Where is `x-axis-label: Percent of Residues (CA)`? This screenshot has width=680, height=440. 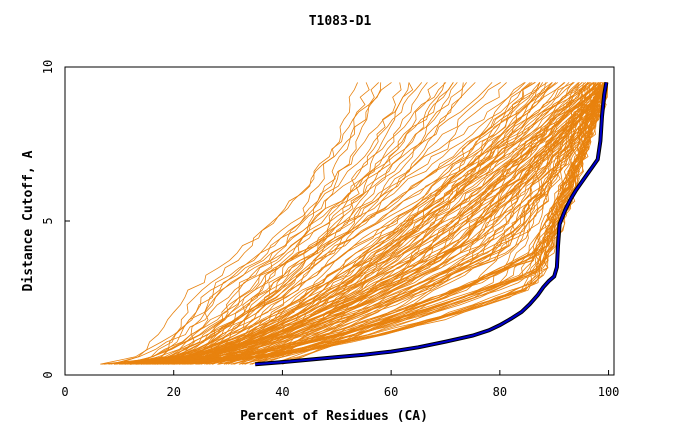 x-axis-label: Percent of Residues (CA) is located at coordinates (334, 416).